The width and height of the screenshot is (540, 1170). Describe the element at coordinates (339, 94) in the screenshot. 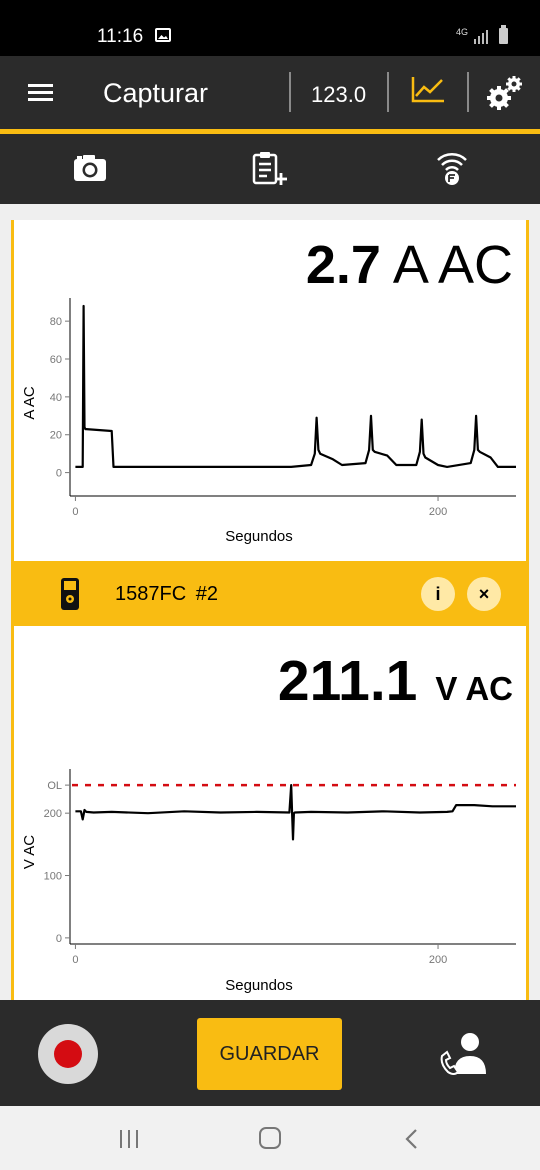

I see `capture-rate-value: 123.0` at that location.